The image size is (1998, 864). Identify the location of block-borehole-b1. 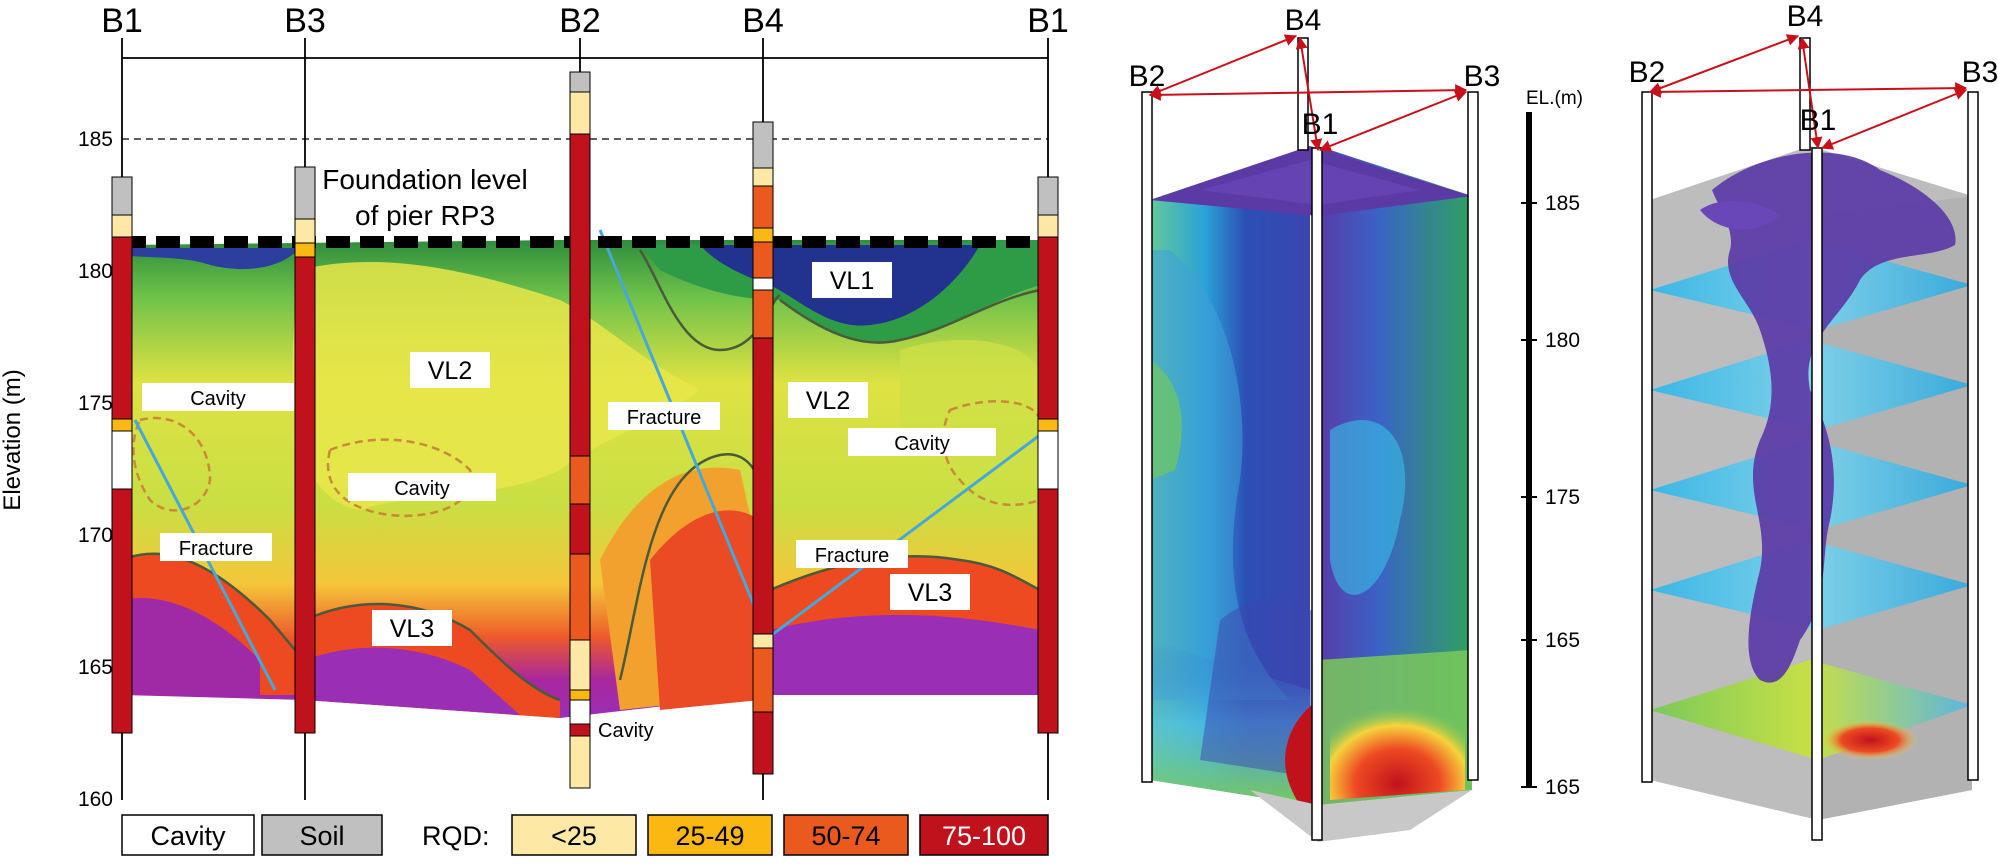
(1317, 494).